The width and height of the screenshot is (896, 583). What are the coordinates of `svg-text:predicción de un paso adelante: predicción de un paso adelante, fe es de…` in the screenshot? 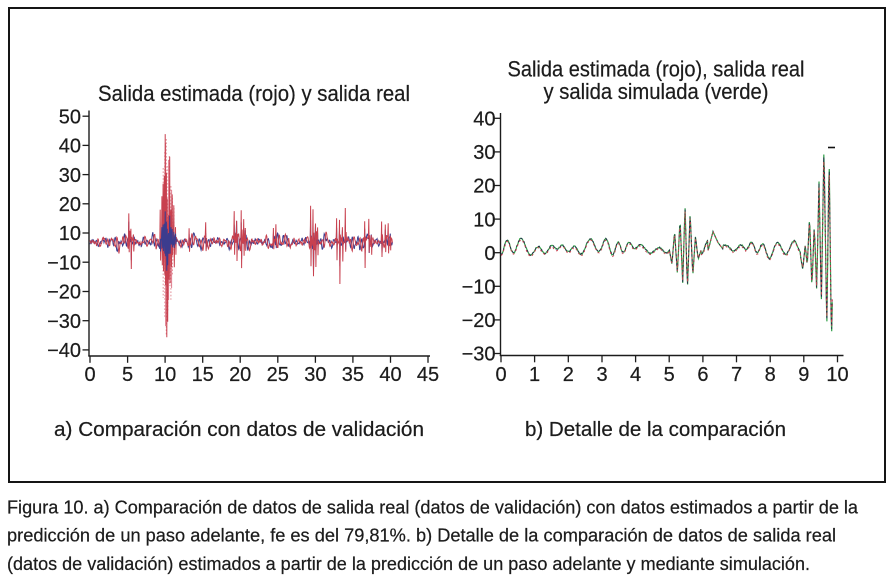 It's located at (421, 536).